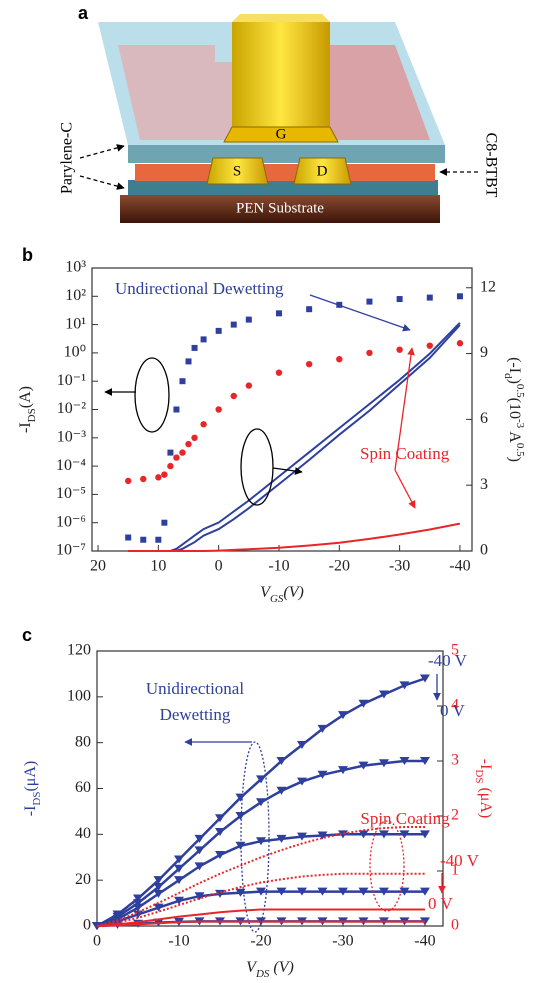  I want to click on y-tick-label: 10⁻⁴, so click(71, 465).